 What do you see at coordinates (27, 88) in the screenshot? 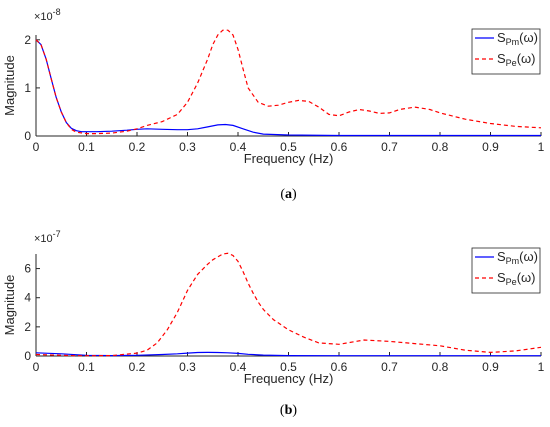
I see `y-tick-label: 1` at bounding box center [27, 88].